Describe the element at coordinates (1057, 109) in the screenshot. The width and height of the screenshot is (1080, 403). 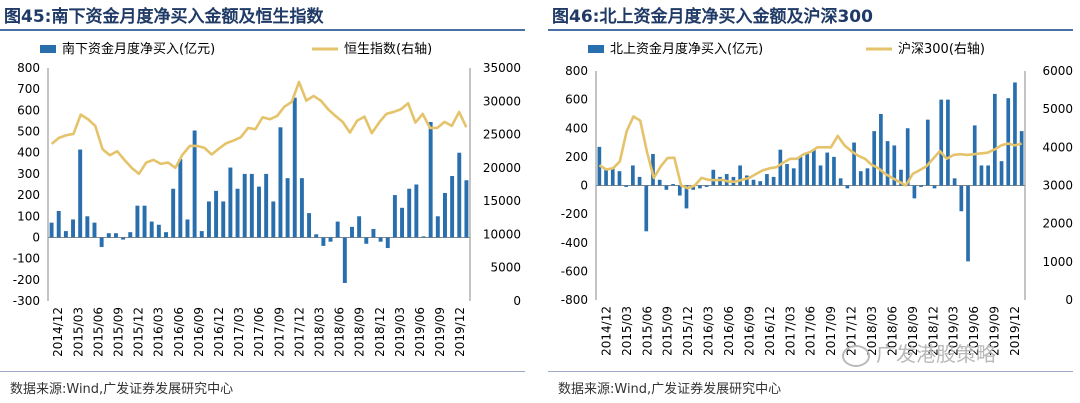
I see `right-tick-label: 5000` at that location.